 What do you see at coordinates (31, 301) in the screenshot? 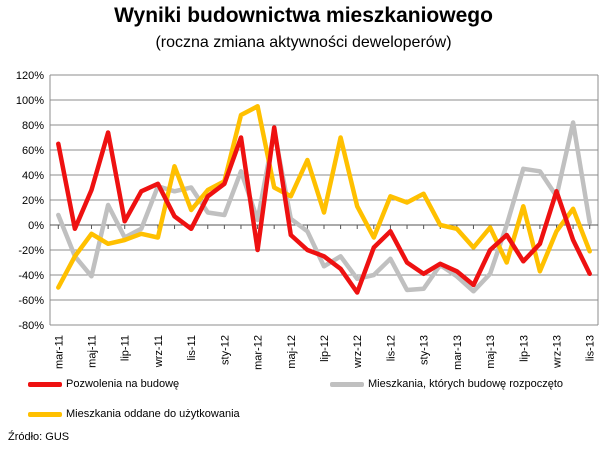
I see `y-tick-label: -60%` at bounding box center [31, 301].